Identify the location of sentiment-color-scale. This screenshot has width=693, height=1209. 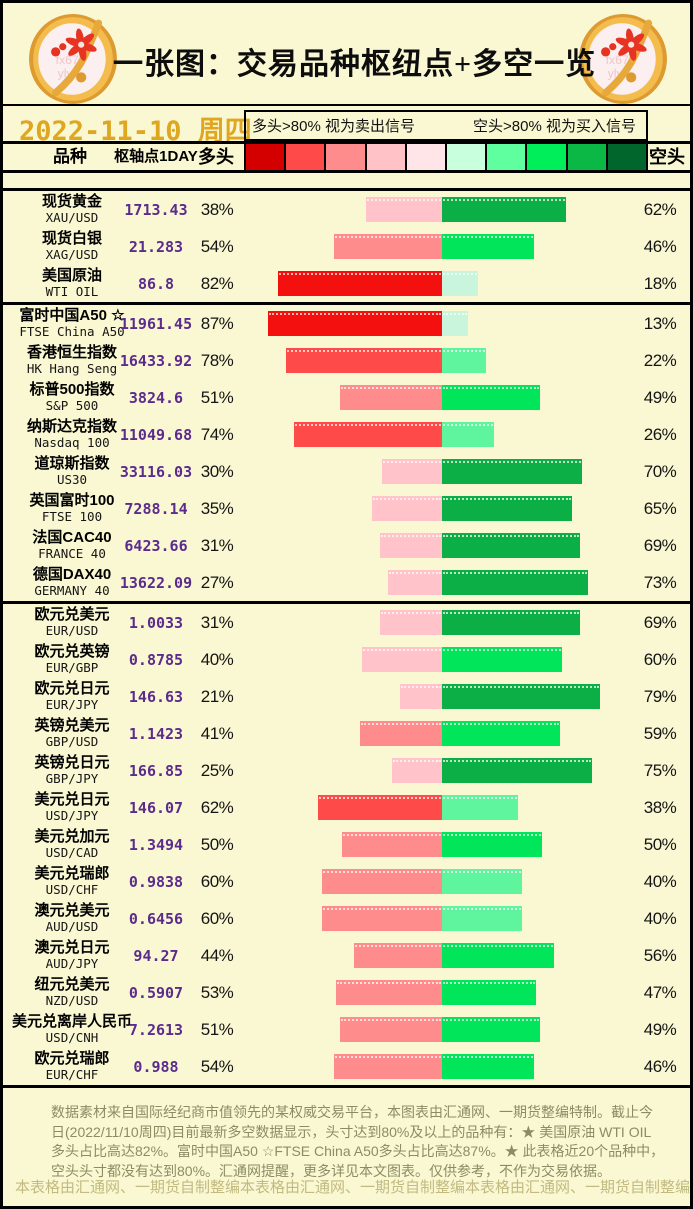
(446, 157).